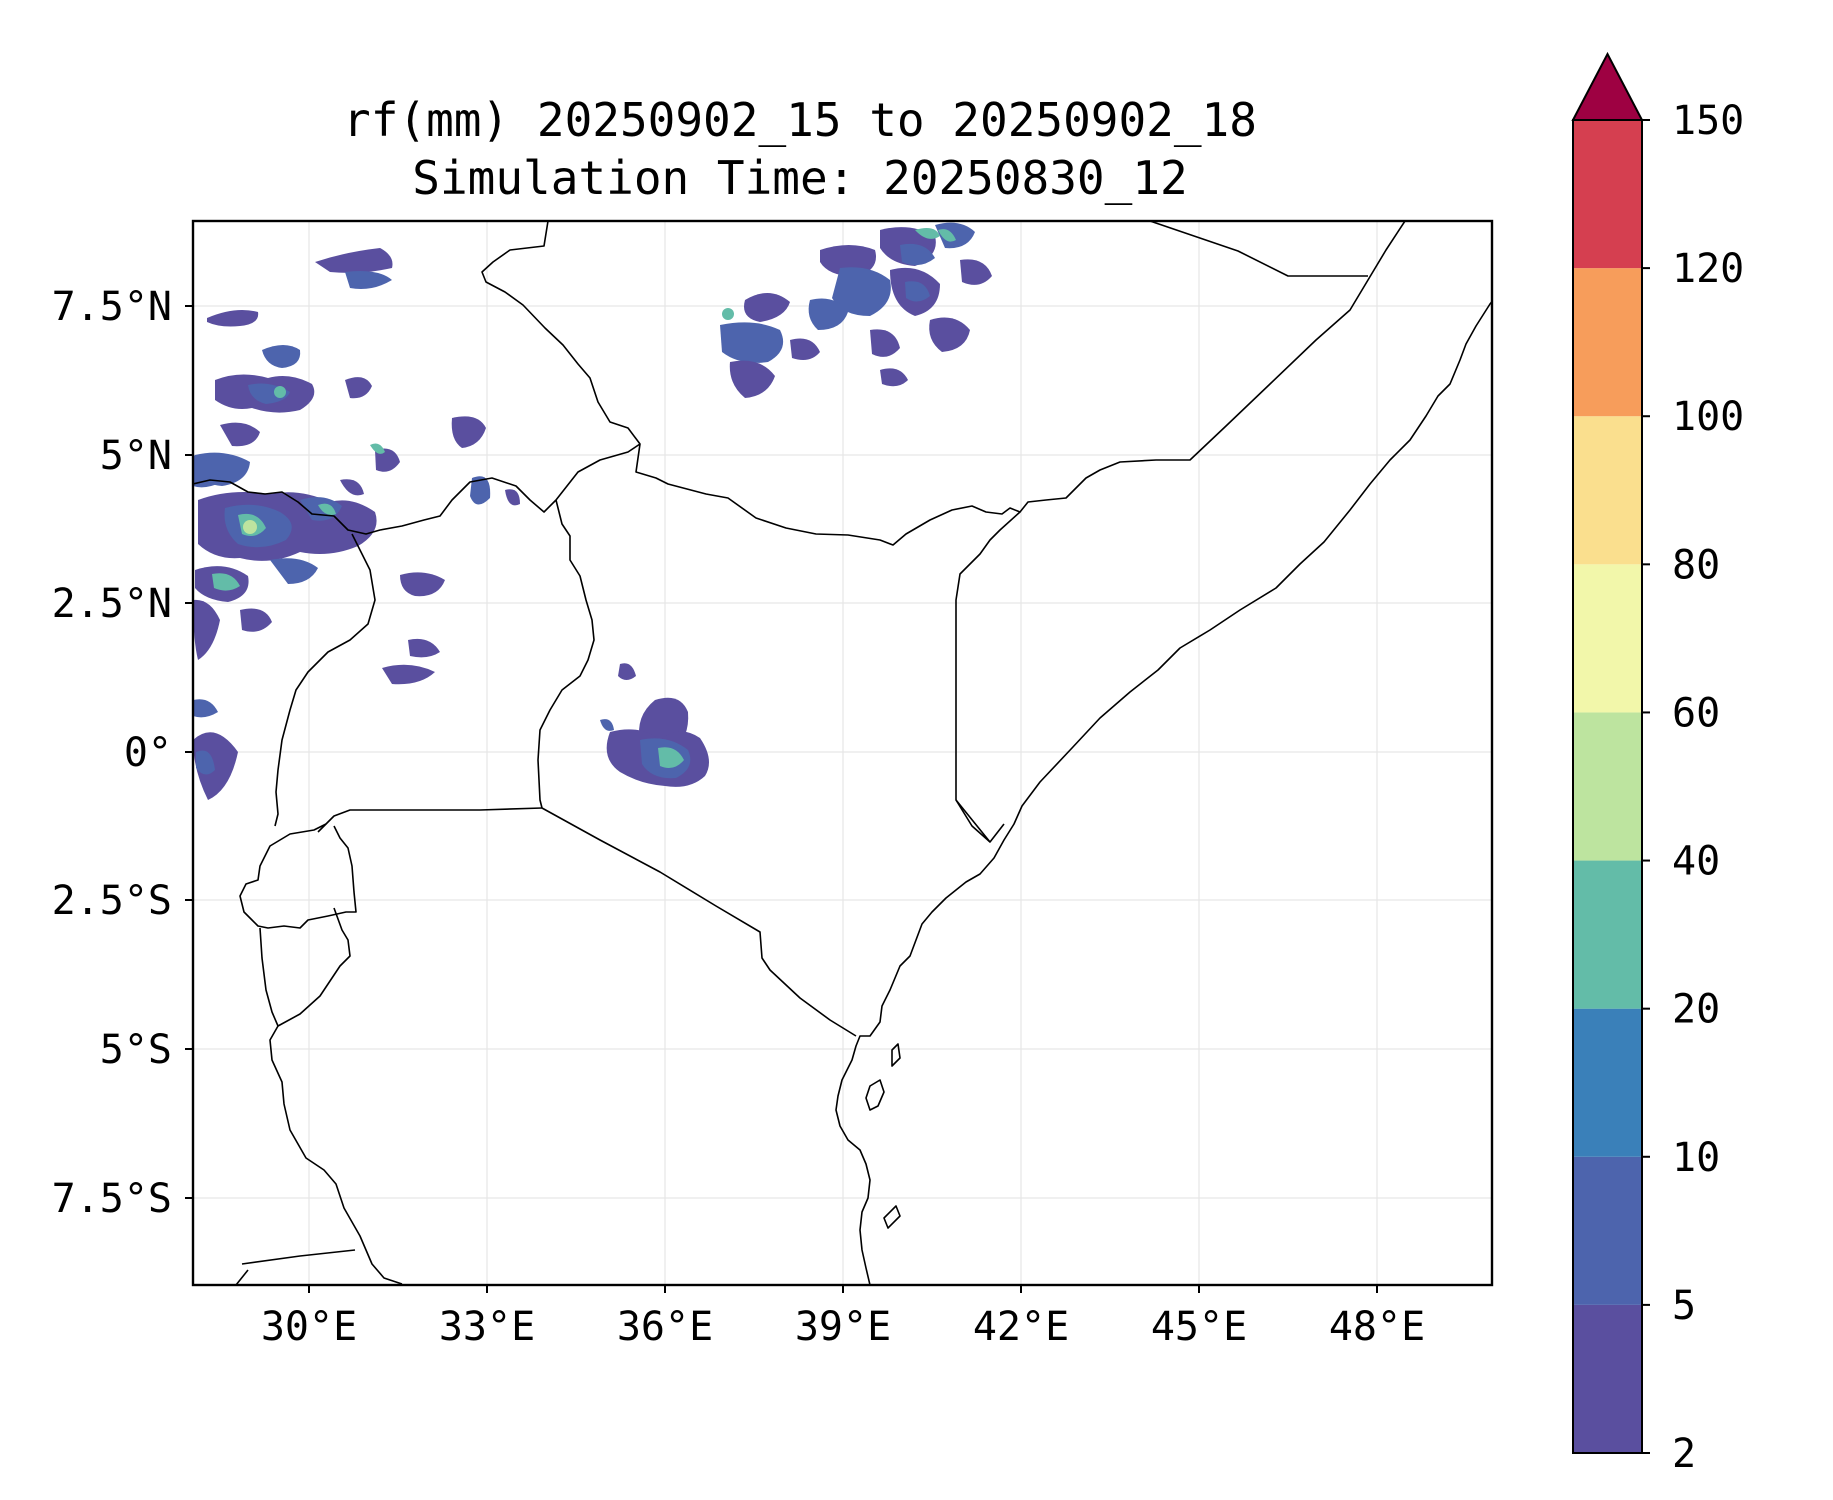  Describe the element at coordinates (1696, 1158) in the screenshot. I see `colorbar-tick-label: 10` at that location.